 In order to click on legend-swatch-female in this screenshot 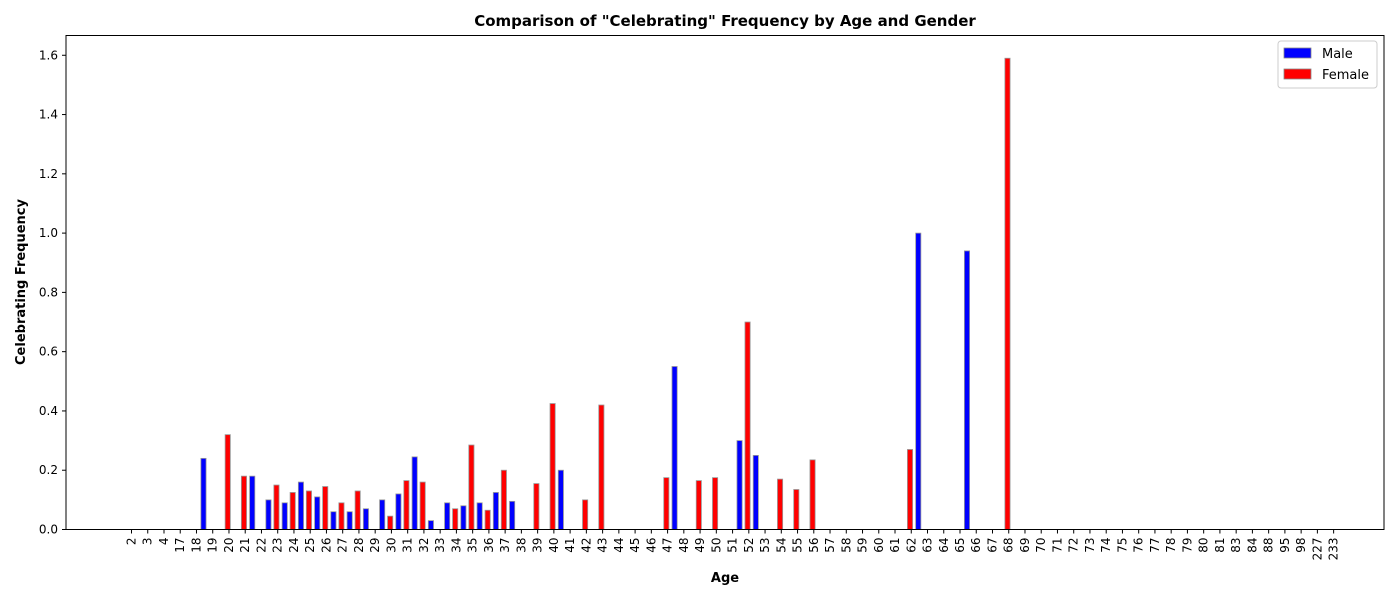, I will do `click(1297, 74)`.